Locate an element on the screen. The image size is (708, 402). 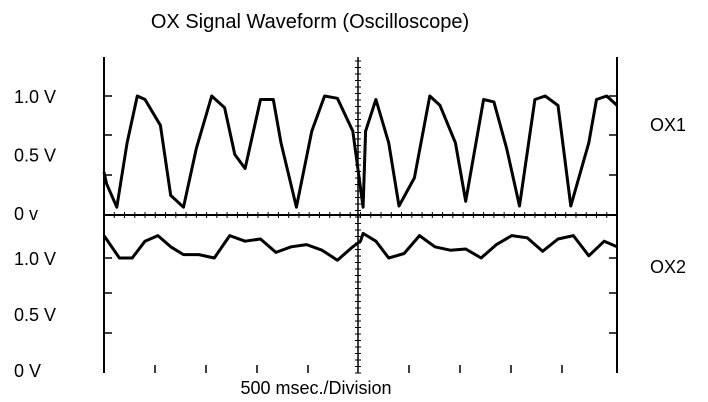
trace-label: OX1 is located at coordinates (668, 125).